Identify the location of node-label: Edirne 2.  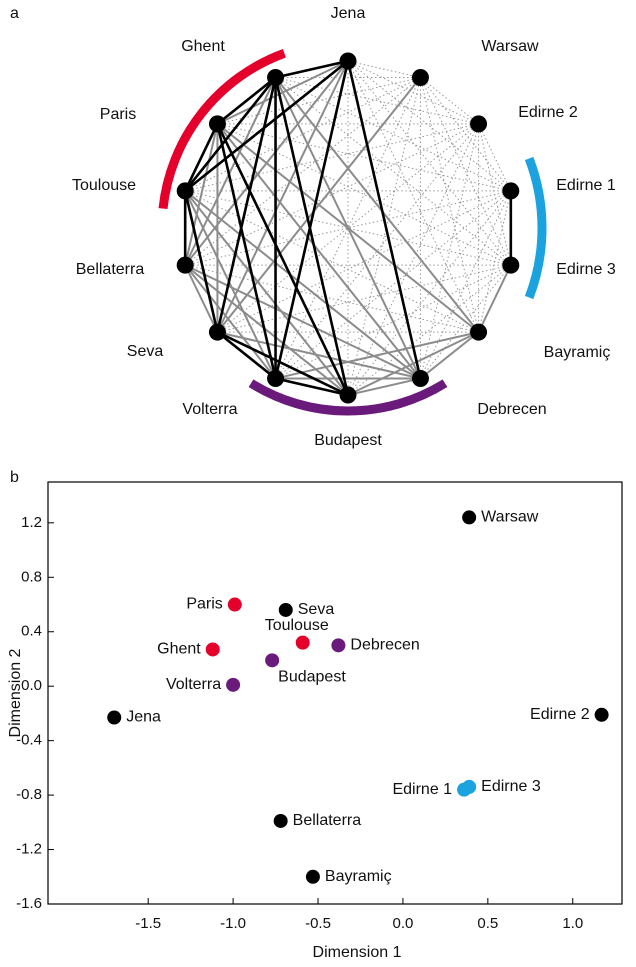
(548, 112).